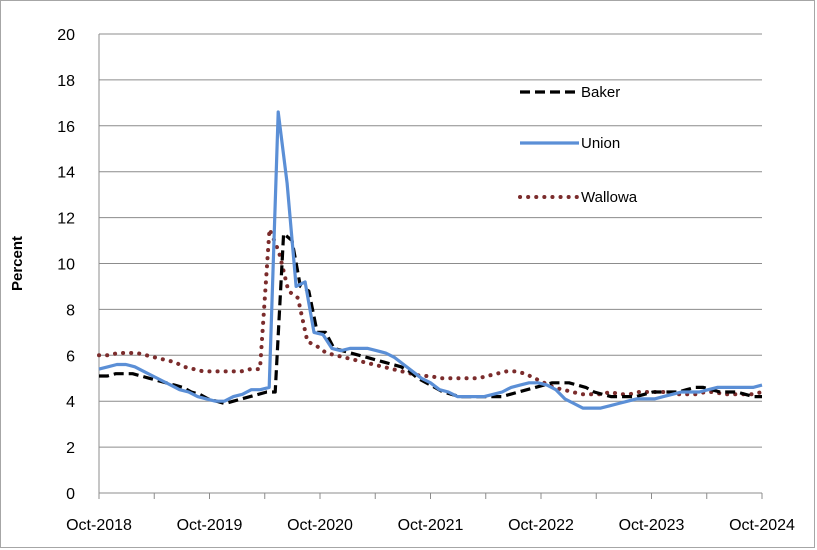  I want to click on legend: Baker Union Wallowa, so click(578, 145).